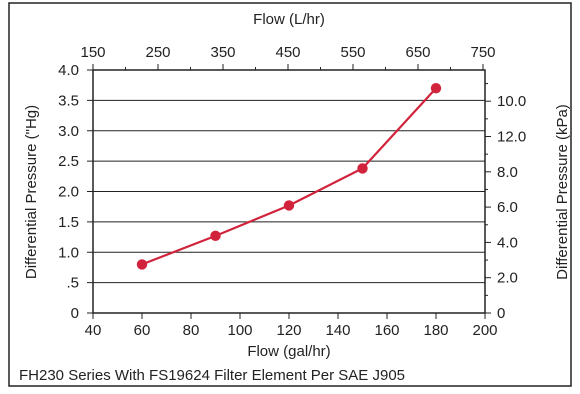  Describe the element at coordinates (289, 19) in the screenshot. I see `top-axis-label: Flow (L/hr)` at that location.